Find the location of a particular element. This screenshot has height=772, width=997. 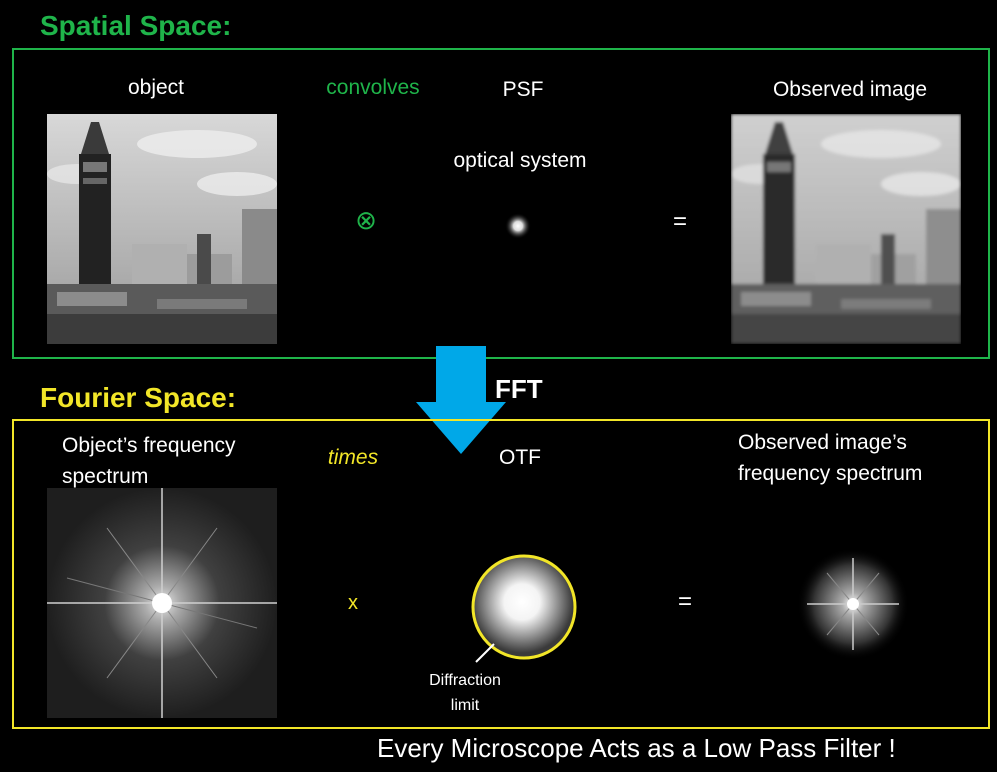

fourier-space-title: Fourier Space: is located at coordinates (138, 397).